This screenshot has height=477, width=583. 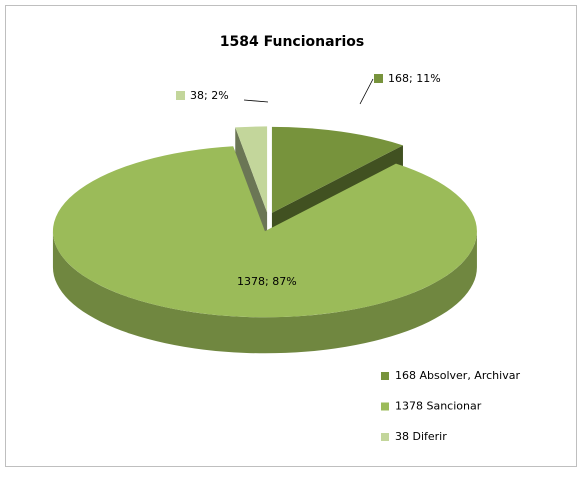 What do you see at coordinates (292, 42) in the screenshot?
I see `chart-title: 1584 Funcionarios` at bounding box center [292, 42].